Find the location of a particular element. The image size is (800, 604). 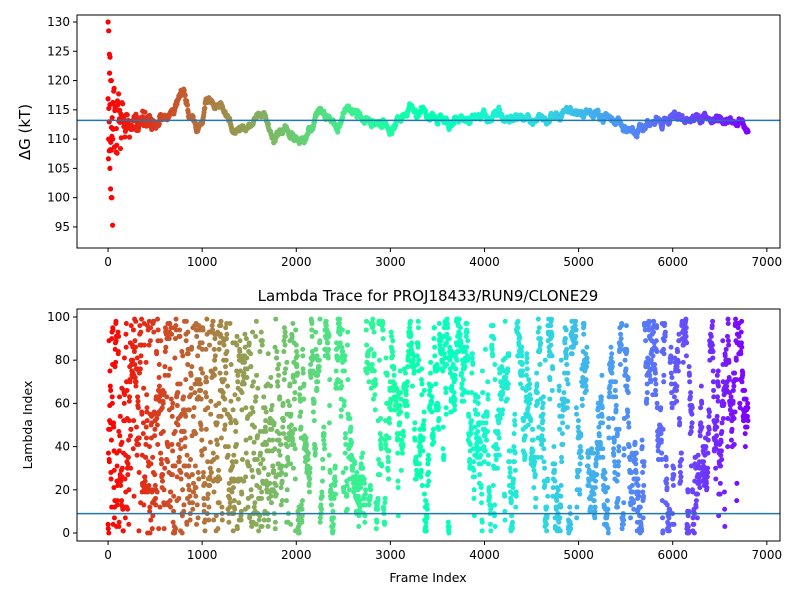

lambda-x-tick-label: 0 is located at coordinates (108, 555).